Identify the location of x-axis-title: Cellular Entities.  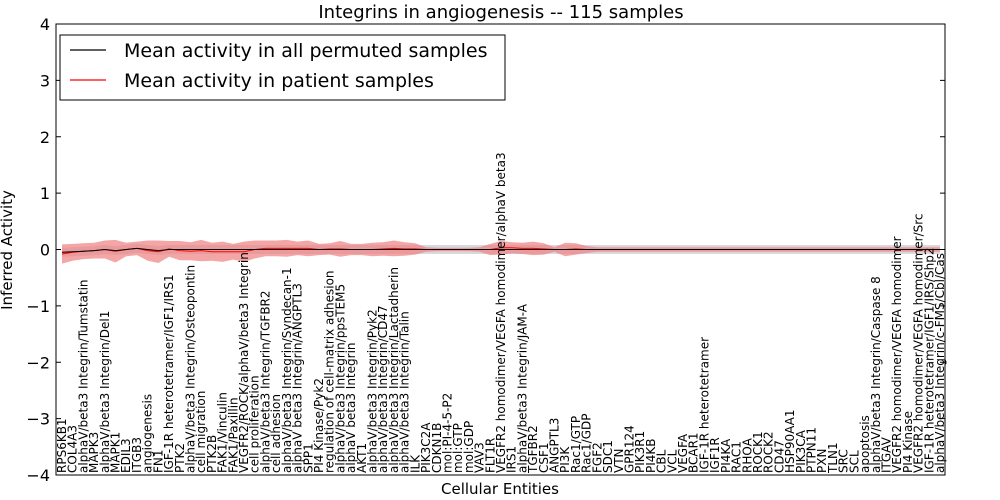
(500, 489).